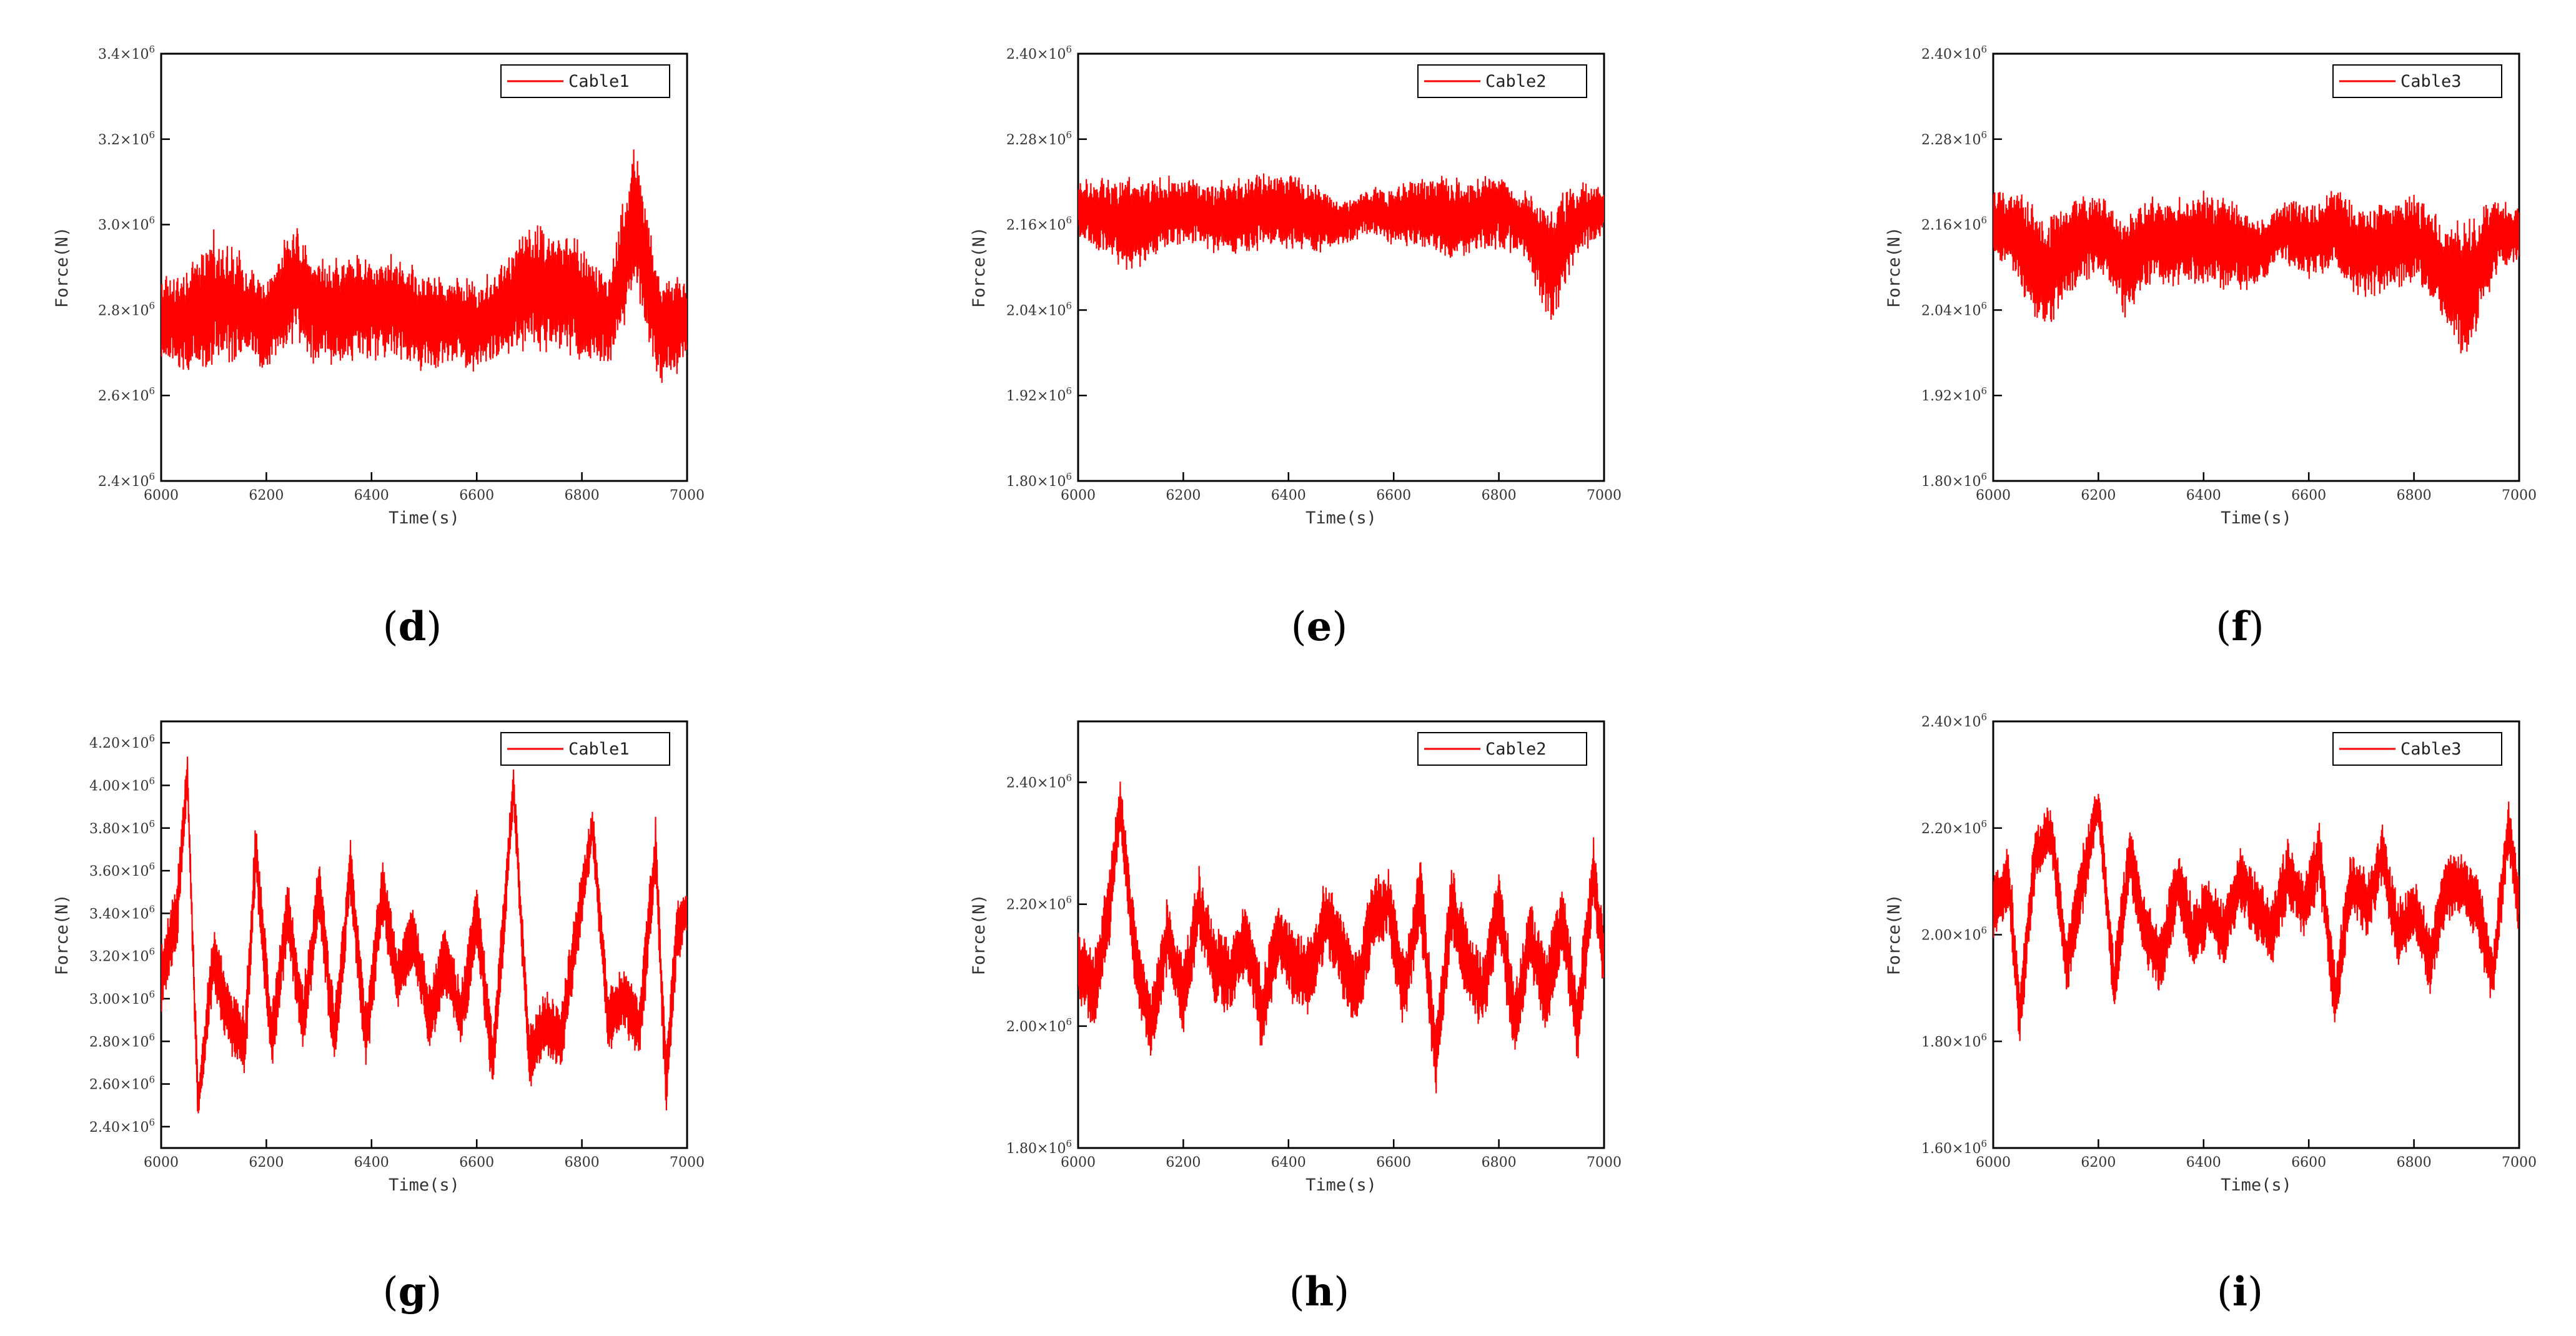  What do you see at coordinates (126, 53) in the screenshot?
I see `y-tick-label: 3.4×10⁶` at bounding box center [126, 53].